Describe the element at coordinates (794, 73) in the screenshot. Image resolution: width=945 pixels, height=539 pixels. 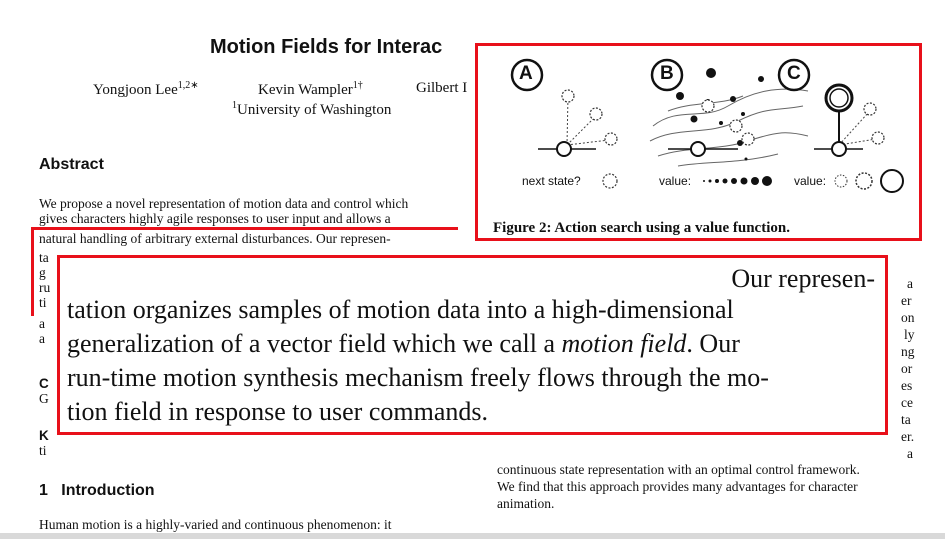
I see `panel-label-c: C` at that location.